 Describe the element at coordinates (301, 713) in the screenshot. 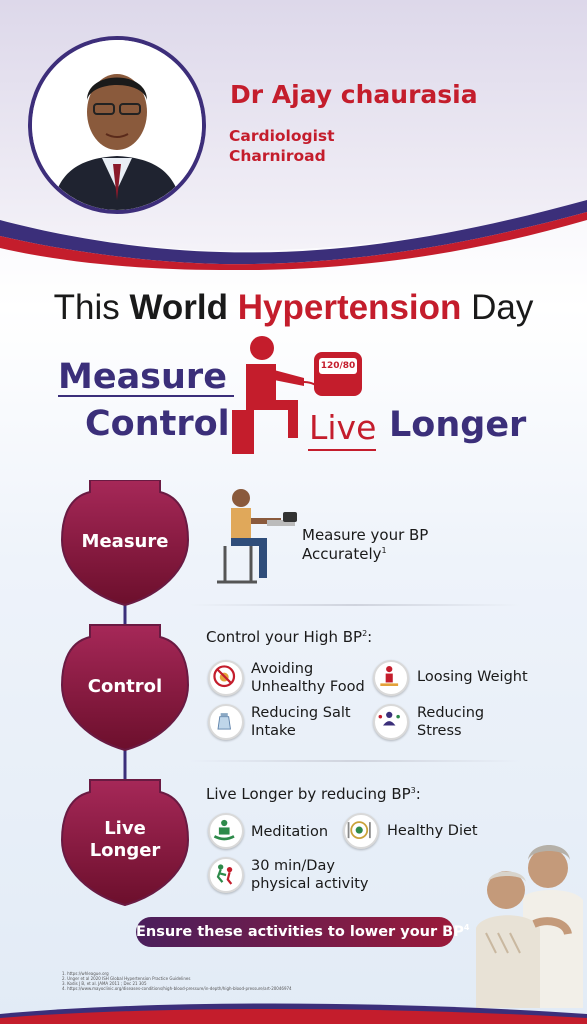

I see `control-item-3-line1: Reducing Salt` at that location.